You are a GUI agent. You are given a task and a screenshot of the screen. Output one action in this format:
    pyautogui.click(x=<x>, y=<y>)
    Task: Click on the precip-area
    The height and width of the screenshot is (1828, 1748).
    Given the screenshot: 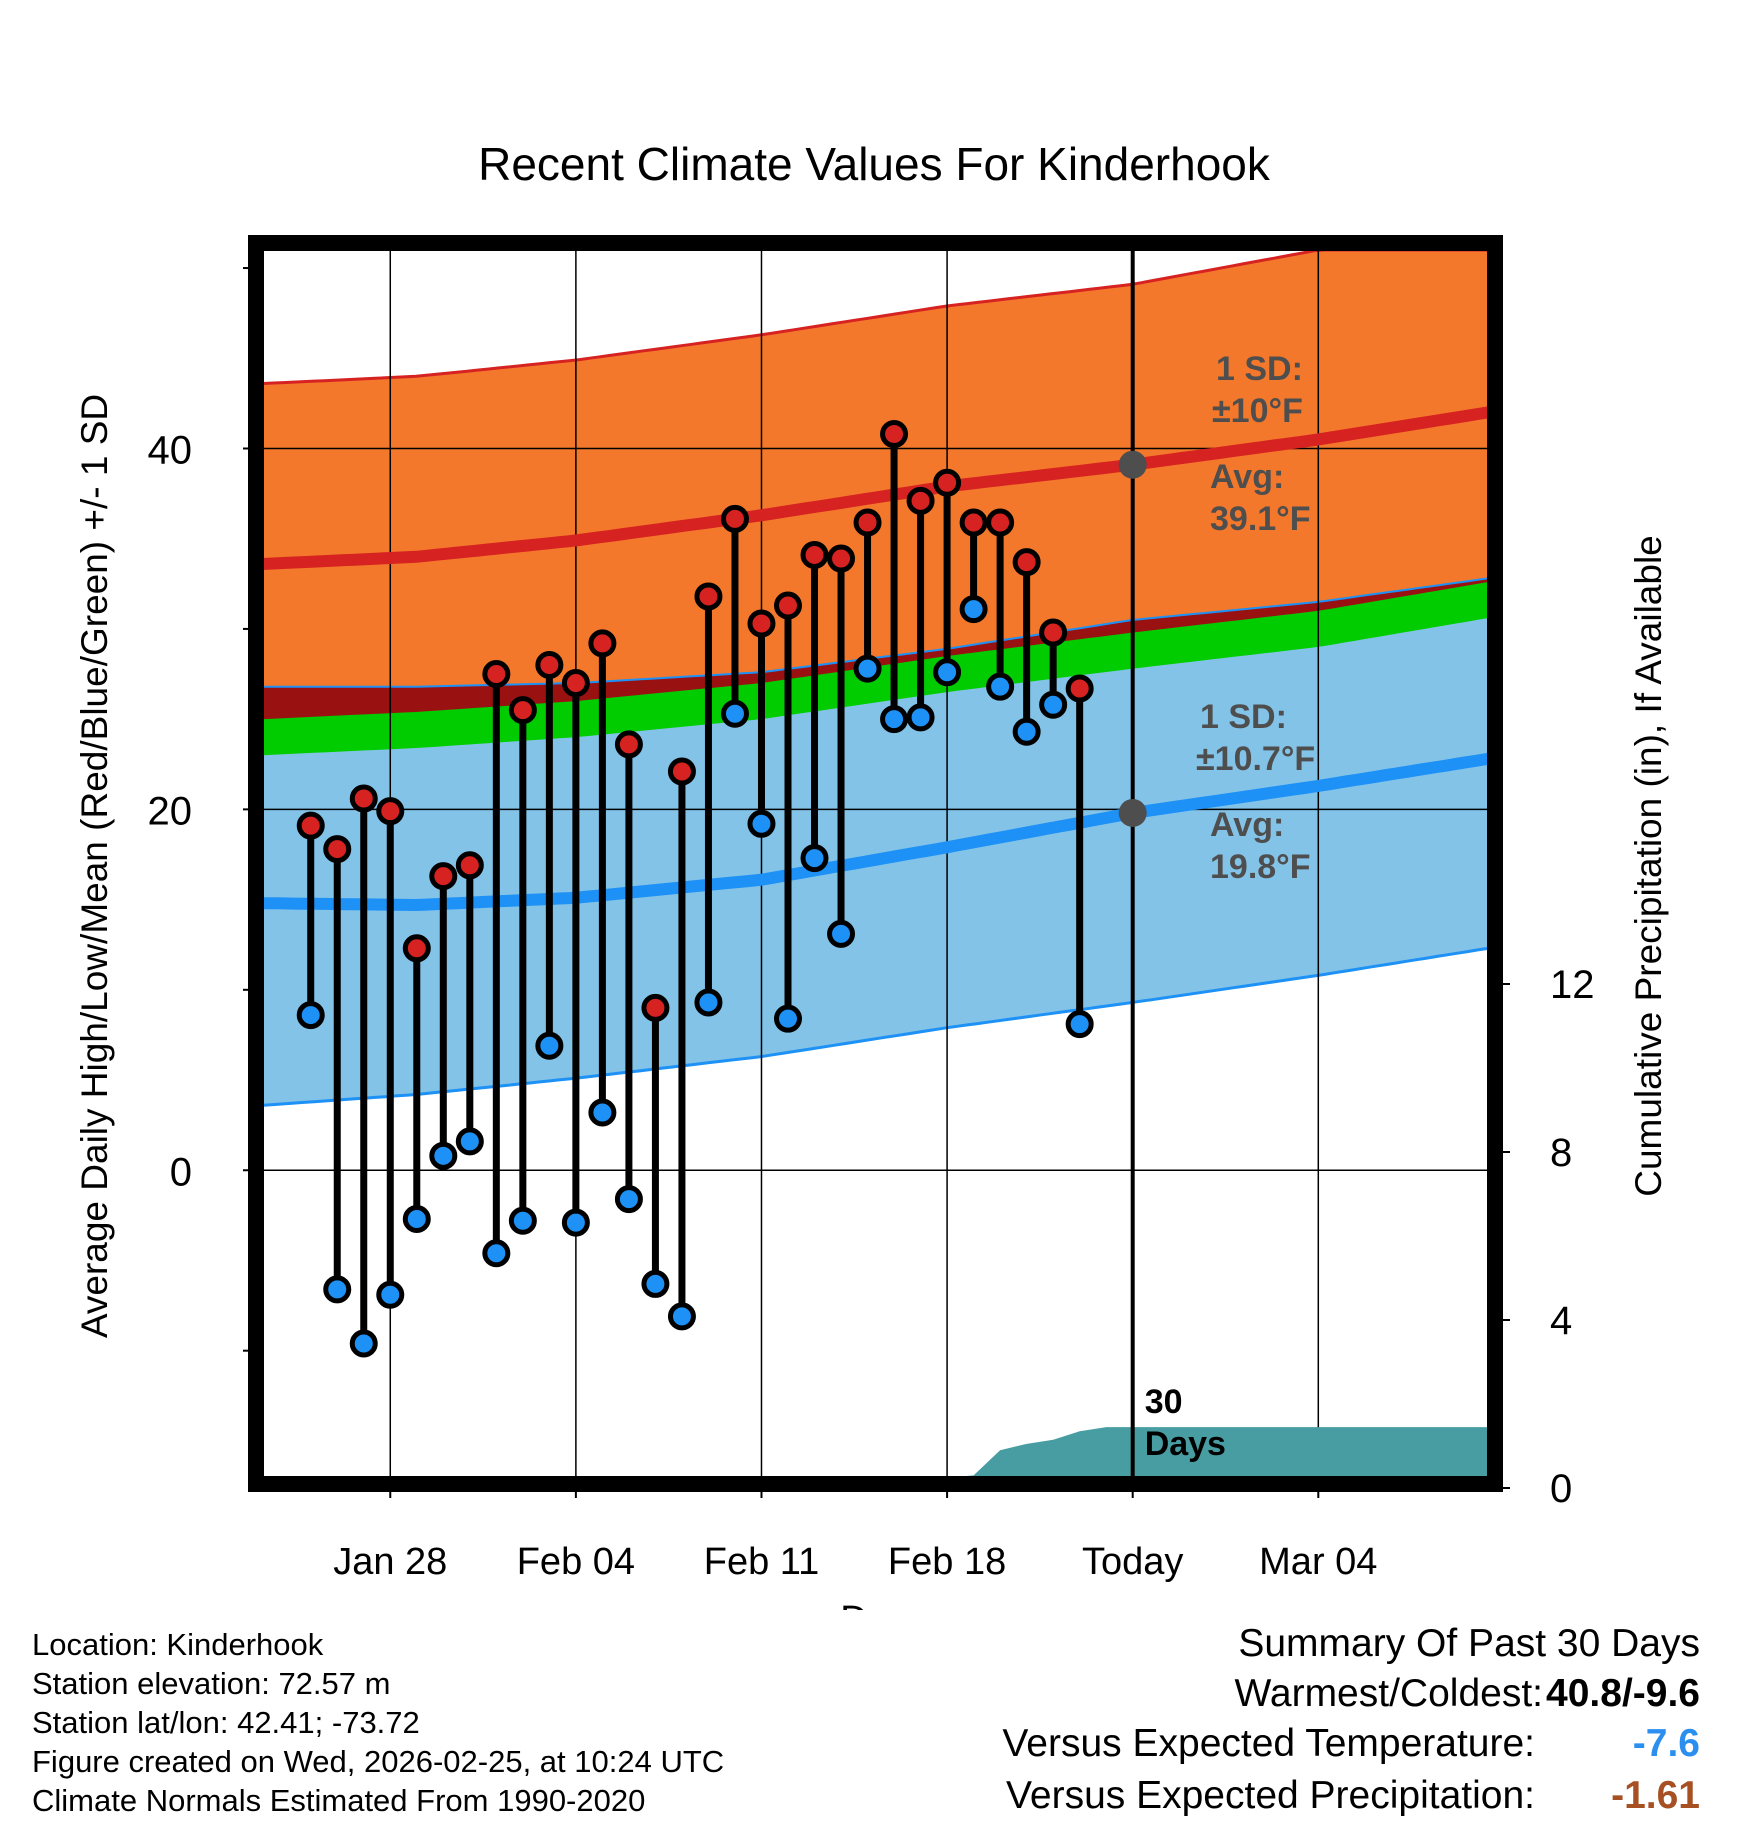 What is the action you would take?
    pyautogui.click(x=1204, y=1457)
    